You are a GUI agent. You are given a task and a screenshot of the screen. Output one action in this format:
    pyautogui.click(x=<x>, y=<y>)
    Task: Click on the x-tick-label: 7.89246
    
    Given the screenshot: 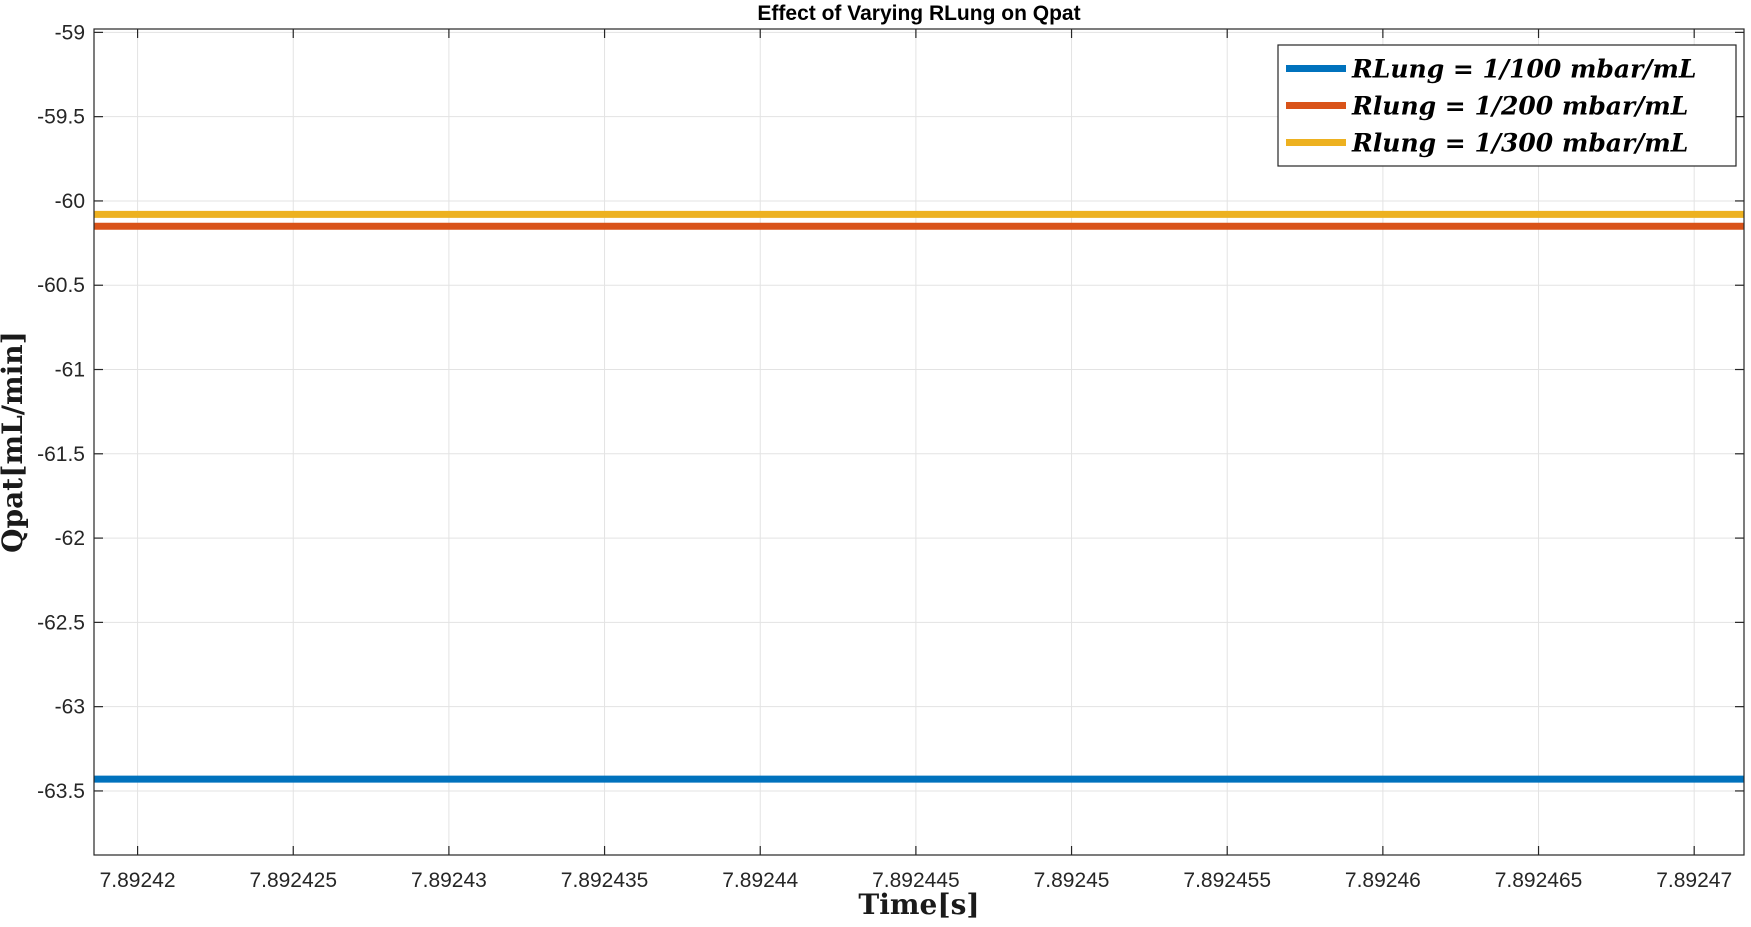 What is the action you would take?
    pyautogui.click(x=1383, y=880)
    